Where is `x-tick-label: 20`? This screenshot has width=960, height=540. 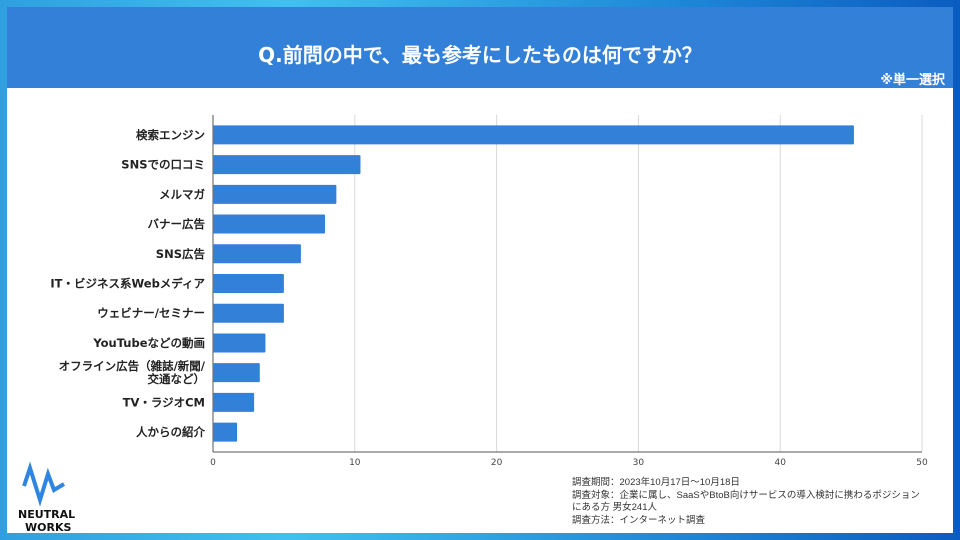 x-tick-label: 20 is located at coordinates (497, 463).